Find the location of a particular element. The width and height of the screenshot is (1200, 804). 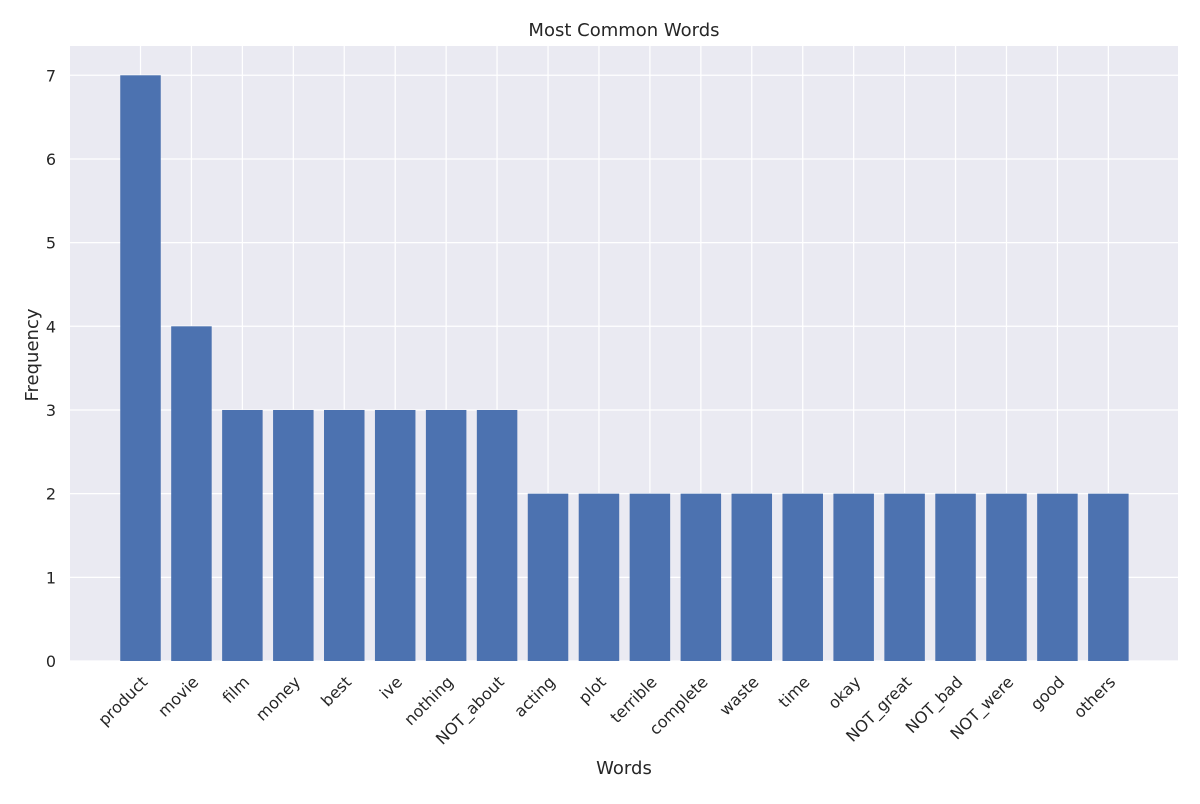

bar-NOT_were is located at coordinates (1006, 577).